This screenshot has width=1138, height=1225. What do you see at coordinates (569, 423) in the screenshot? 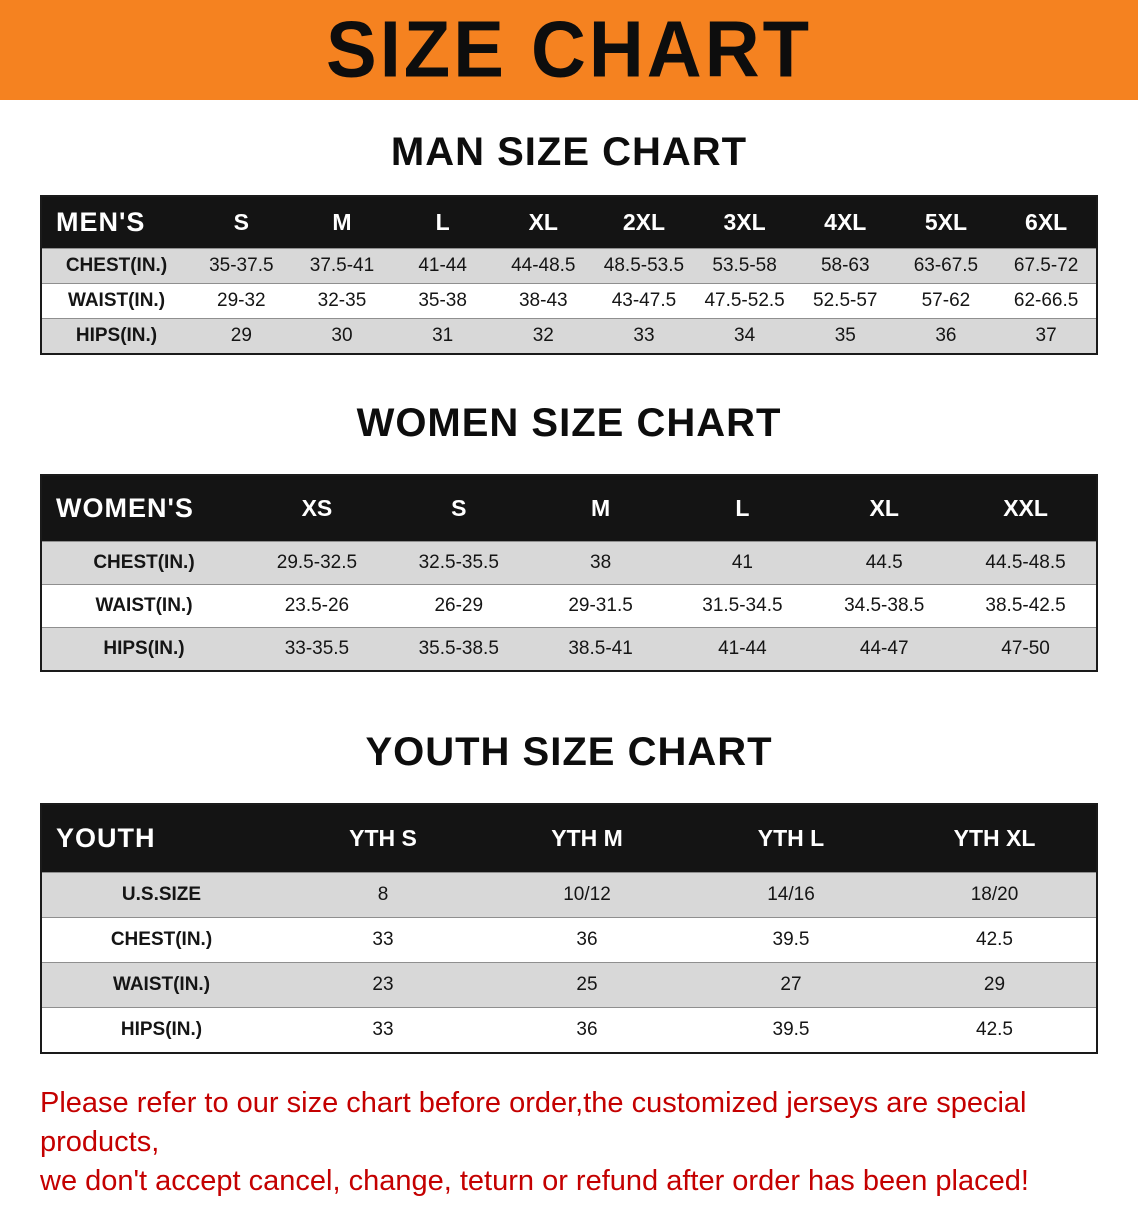
I see `women-size-chart-heading: WOMEN SIZE CHART` at bounding box center [569, 423].